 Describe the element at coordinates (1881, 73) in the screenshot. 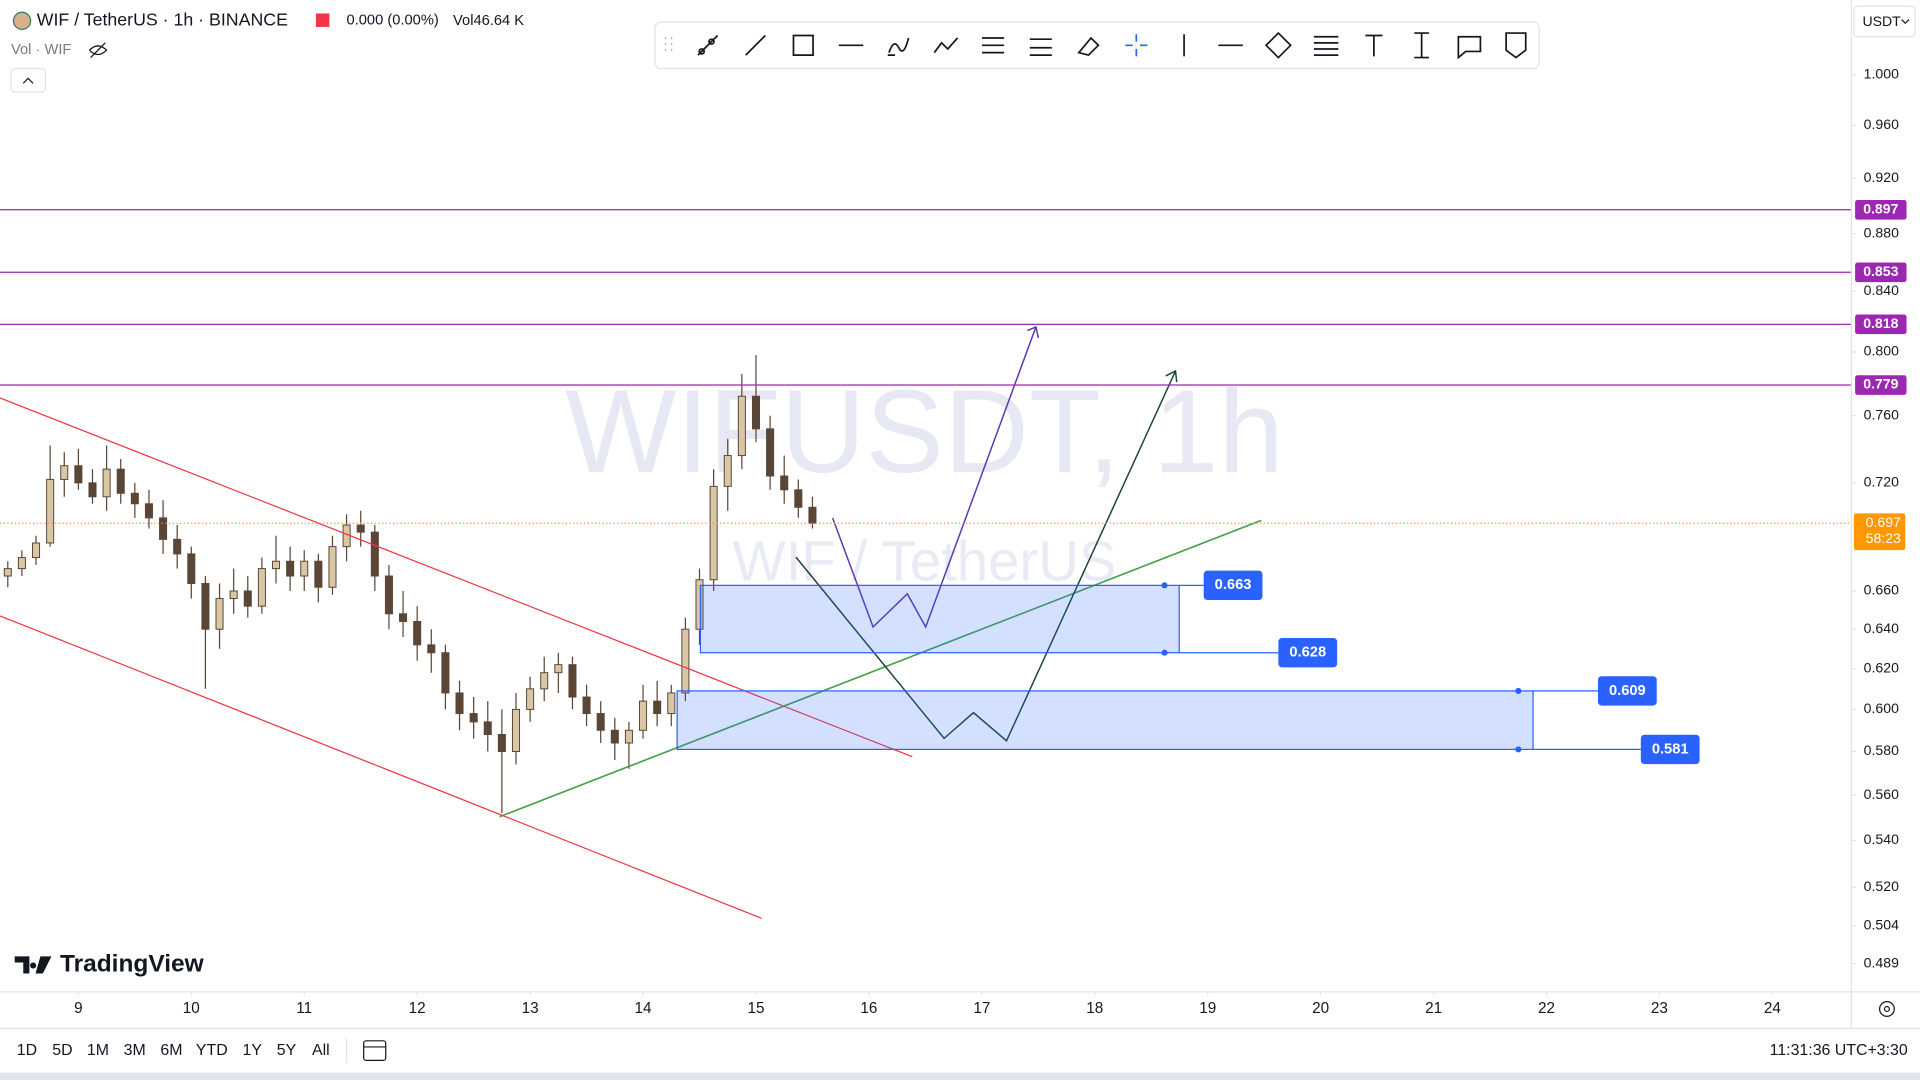

I see `y-tick-label: 1.000` at that location.